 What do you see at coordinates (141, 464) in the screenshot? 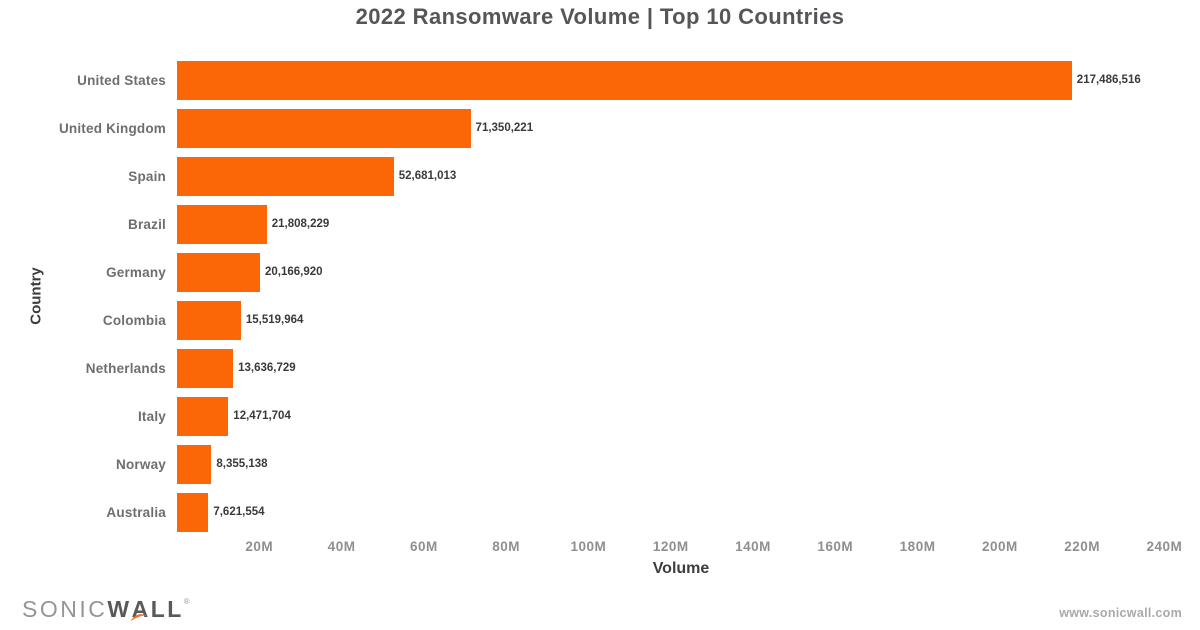
I see `category-label-norway: Norway` at bounding box center [141, 464].